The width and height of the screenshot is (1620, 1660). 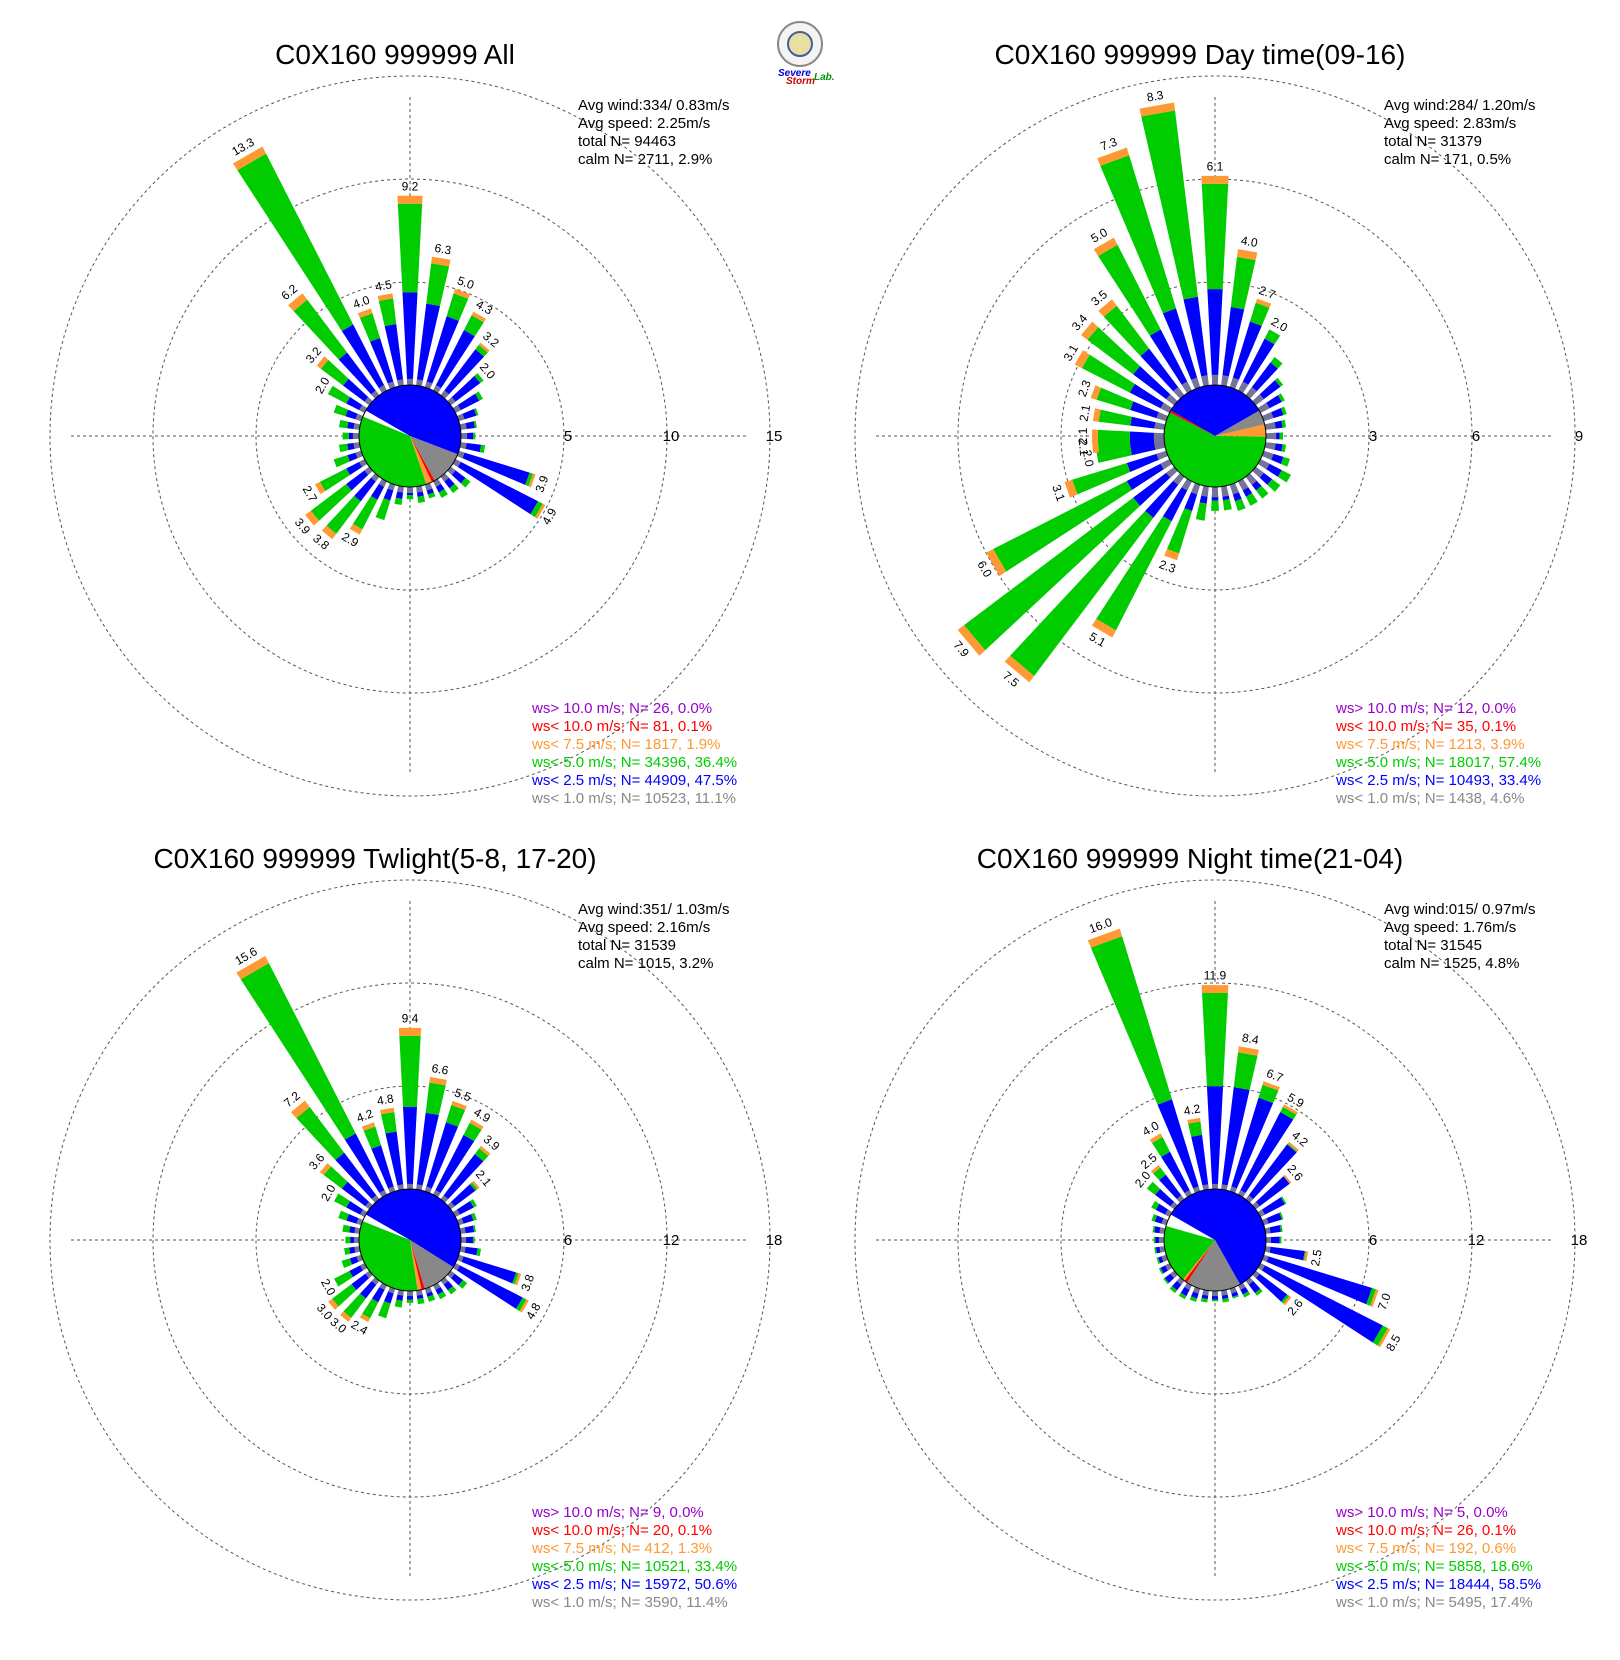 What do you see at coordinates (645, 159) in the screenshot?
I see `stat-line: calm N= 2711, 2.9%` at bounding box center [645, 159].